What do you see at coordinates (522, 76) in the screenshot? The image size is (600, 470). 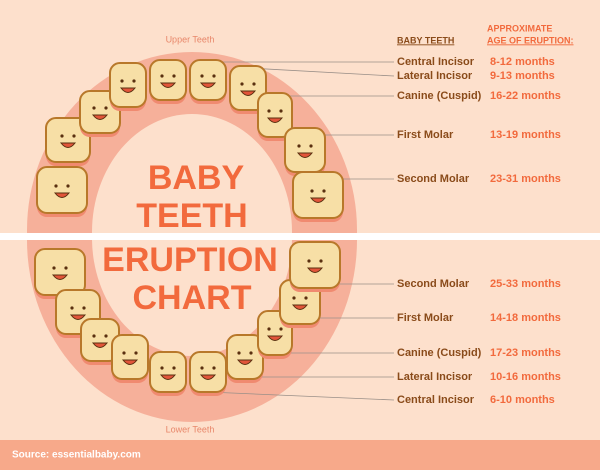 I see `eruption-age: 9-13 months` at bounding box center [522, 76].